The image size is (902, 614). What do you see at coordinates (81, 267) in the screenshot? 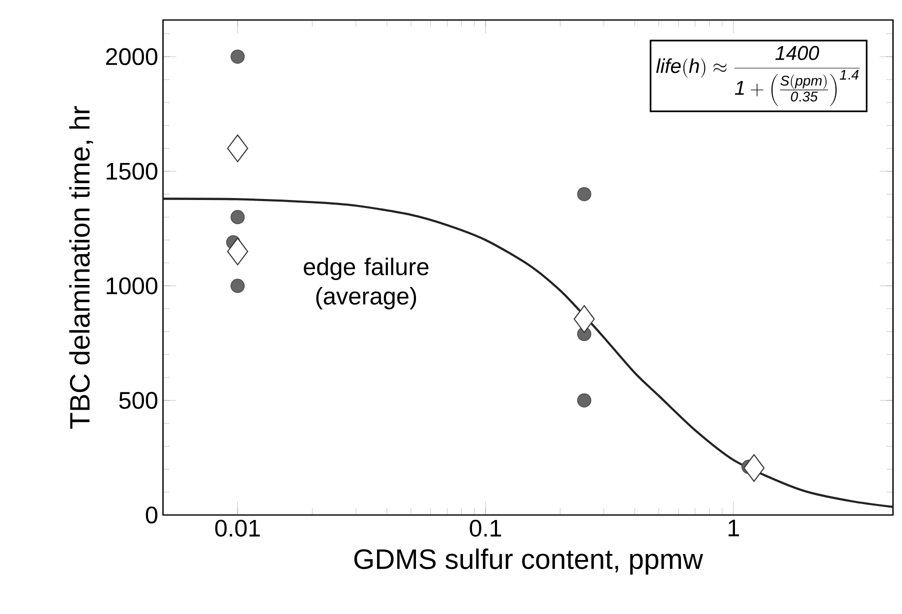
I see `y-axis-title: TBC delamination time, hr` at bounding box center [81, 267].